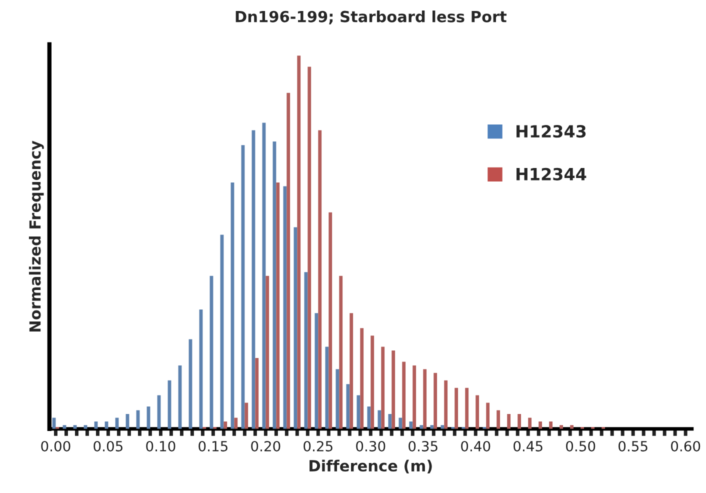  What do you see at coordinates (633, 446) in the screenshot?
I see `x-tick-label: 0.55` at bounding box center [633, 446].